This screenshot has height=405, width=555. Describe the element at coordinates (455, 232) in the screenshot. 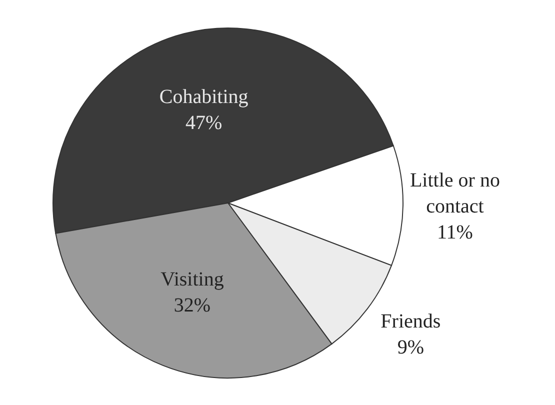

I see `data-label: 11%` at that location.